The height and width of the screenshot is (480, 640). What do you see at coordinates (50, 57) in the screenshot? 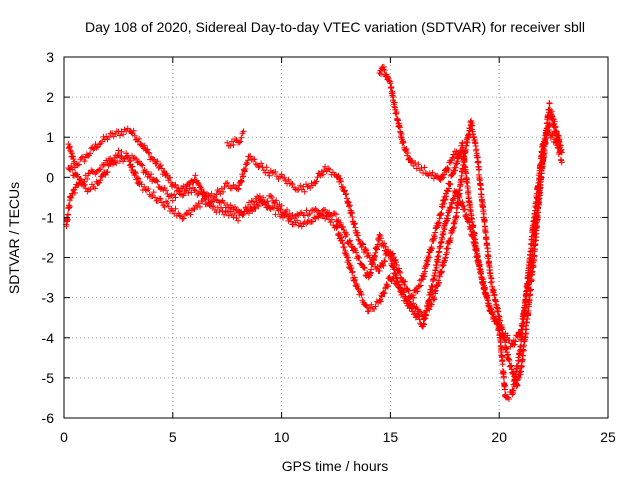
I see `y-tick-label: 3` at bounding box center [50, 57].